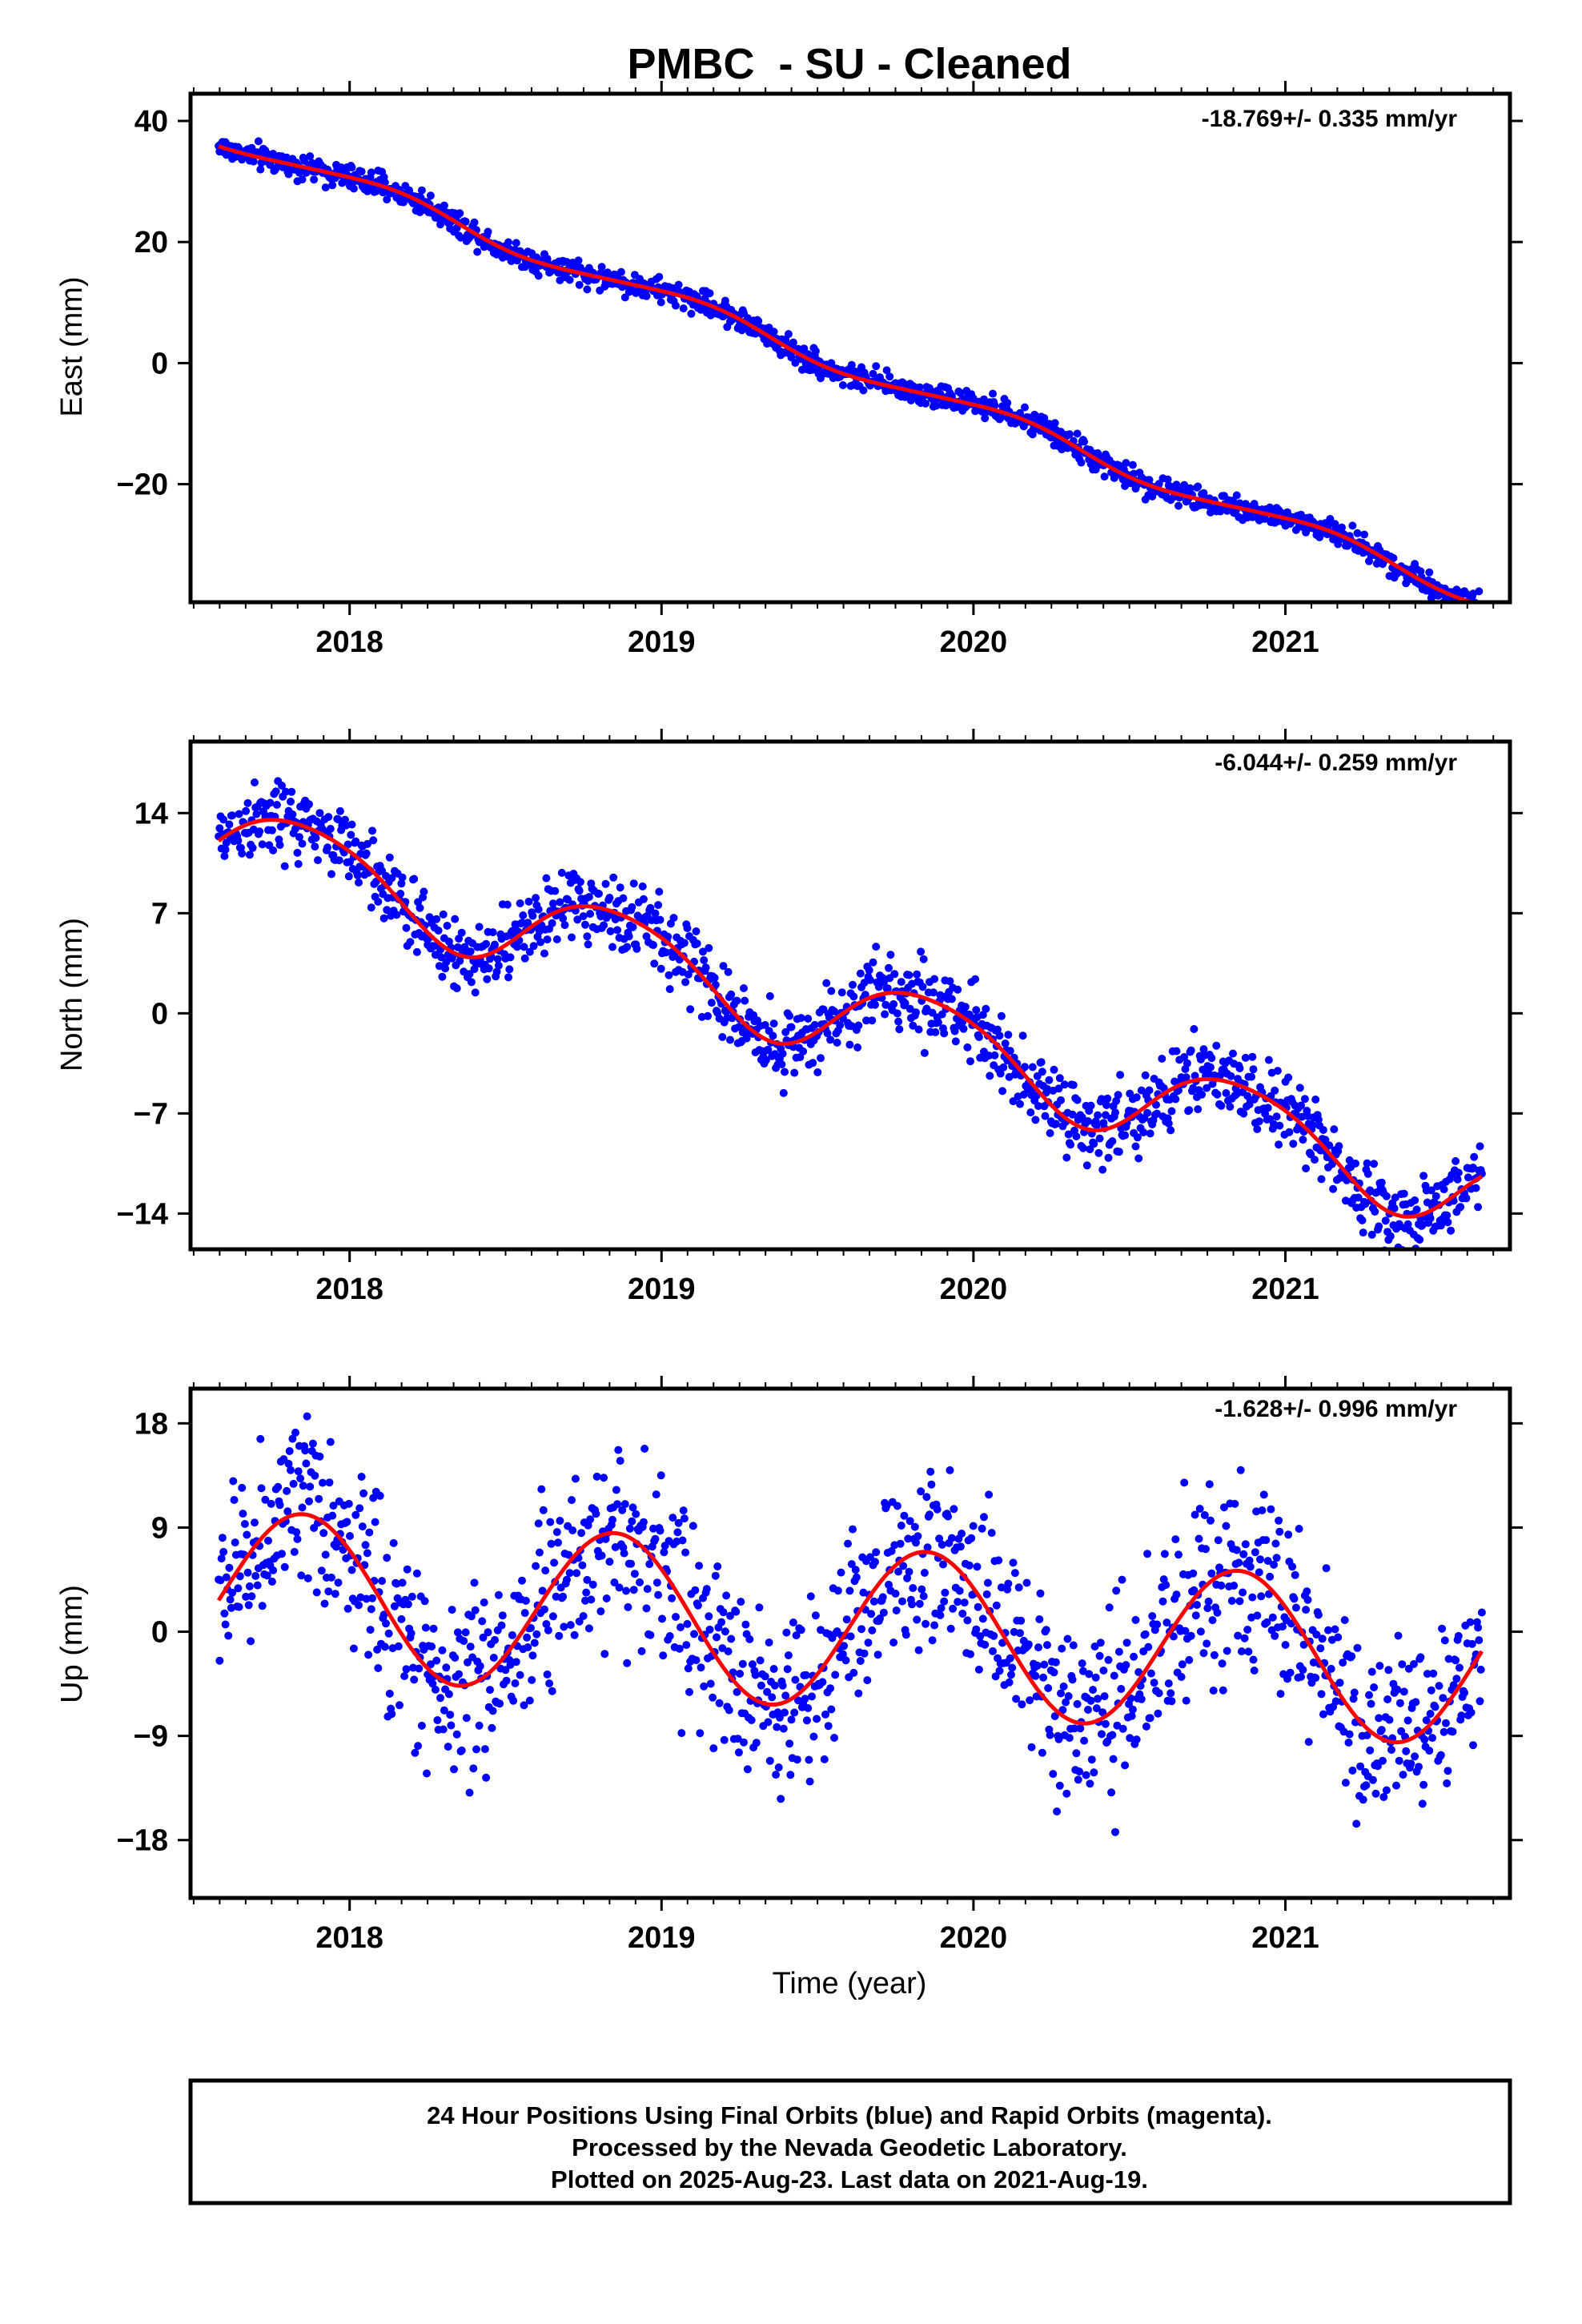 This screenshot has height=2324, width=1582. I want to click on up-x-tick-label: 2020, so click(974, 1938).